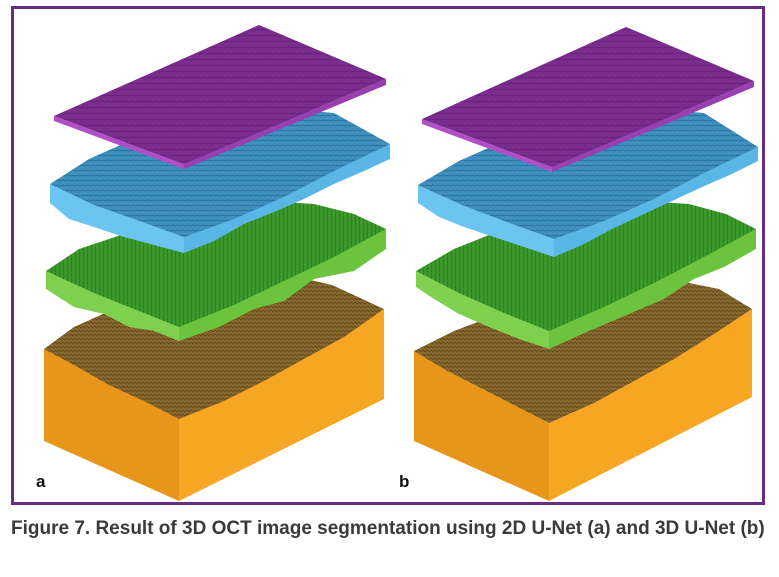 This screenshot has height=577, width=779. What do you see at coordinates (404, 481) in the screenshot?
I see `panel-b-label: b` at bounding box center [404, 481].